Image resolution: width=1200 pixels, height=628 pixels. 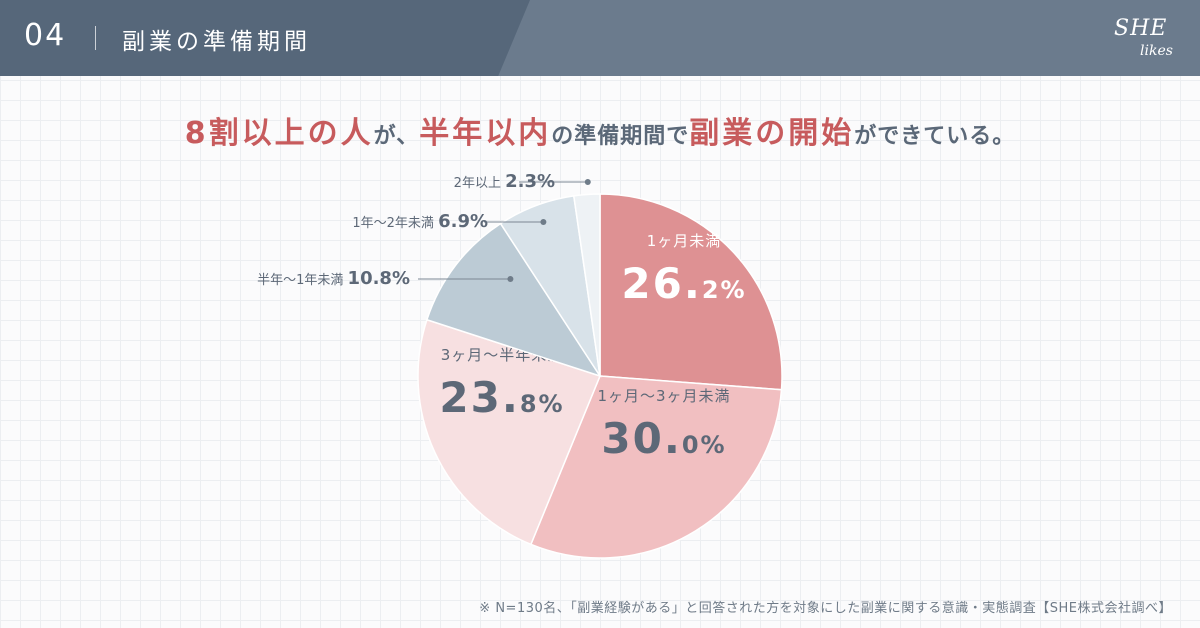 I want to click on headline: 8割以上の人が、半年以内の準備期間で副業の開始ができている。, so click(x=600, y=130).